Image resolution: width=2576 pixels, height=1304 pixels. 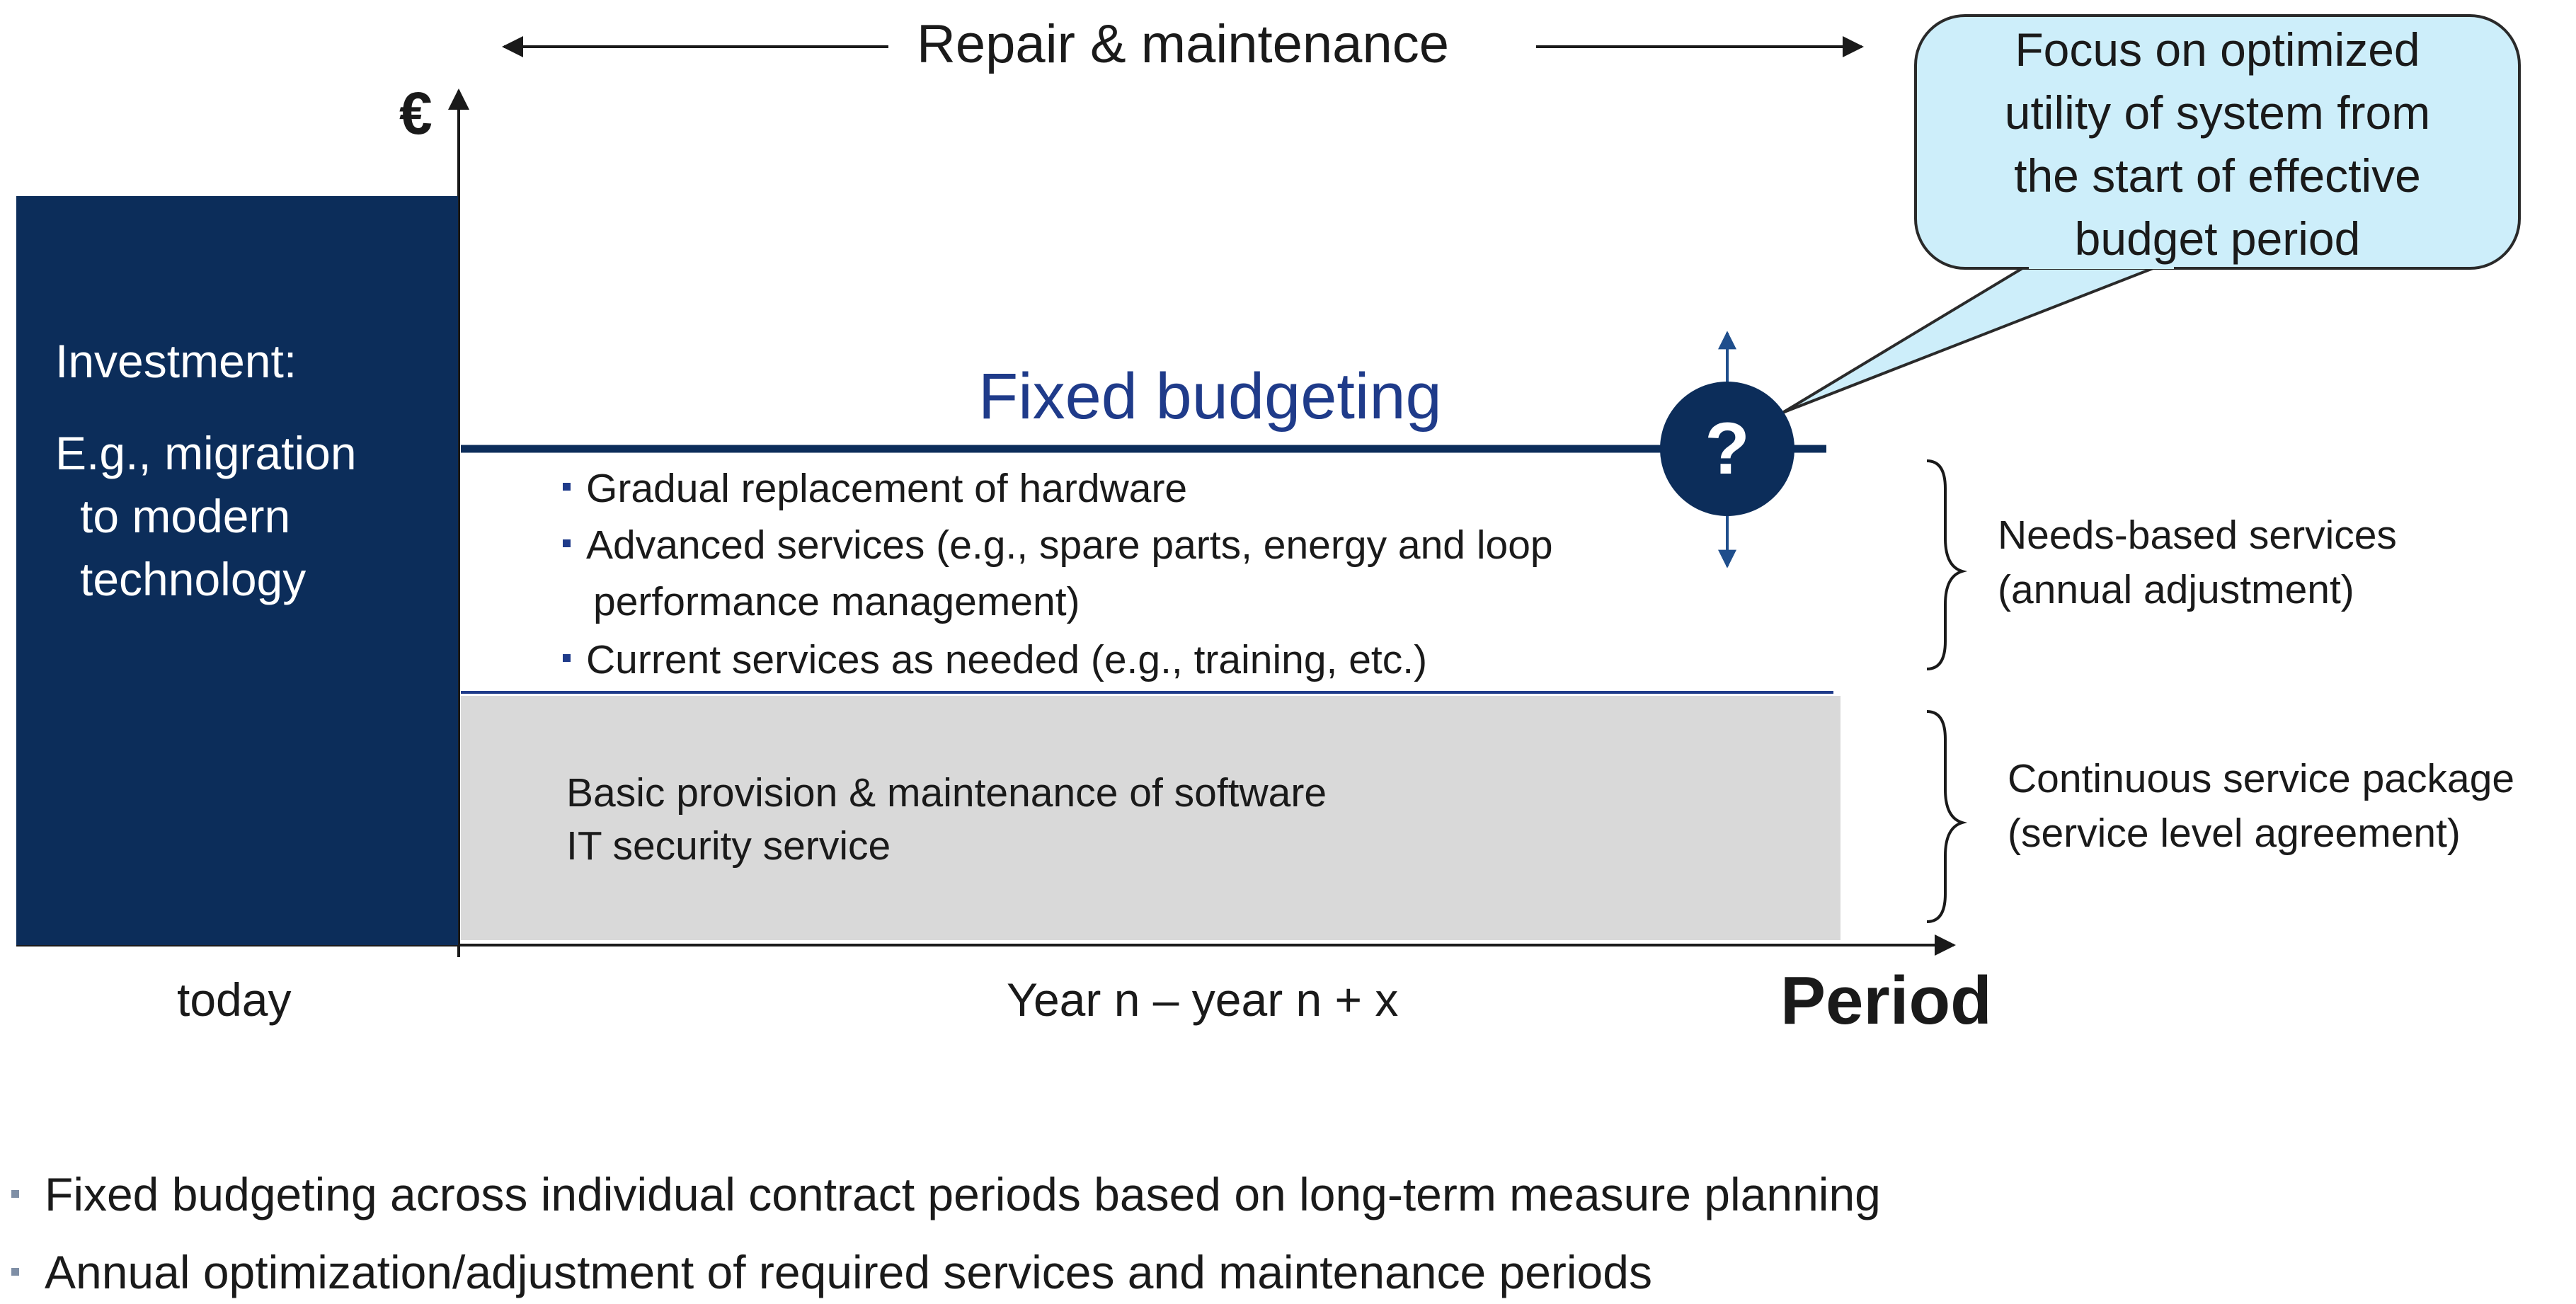 I want to click on continuous-brace-label-2: (service level agreement), so click(x=2234, y=833).